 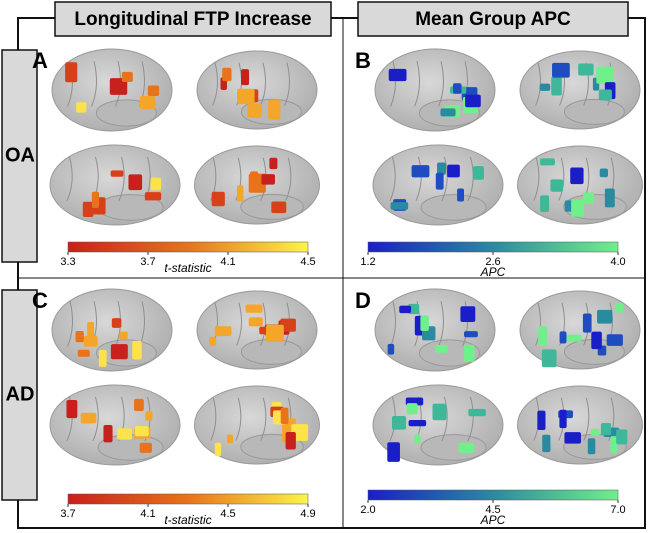 I want to click on row-label: AD, so click(x=20, y=394).